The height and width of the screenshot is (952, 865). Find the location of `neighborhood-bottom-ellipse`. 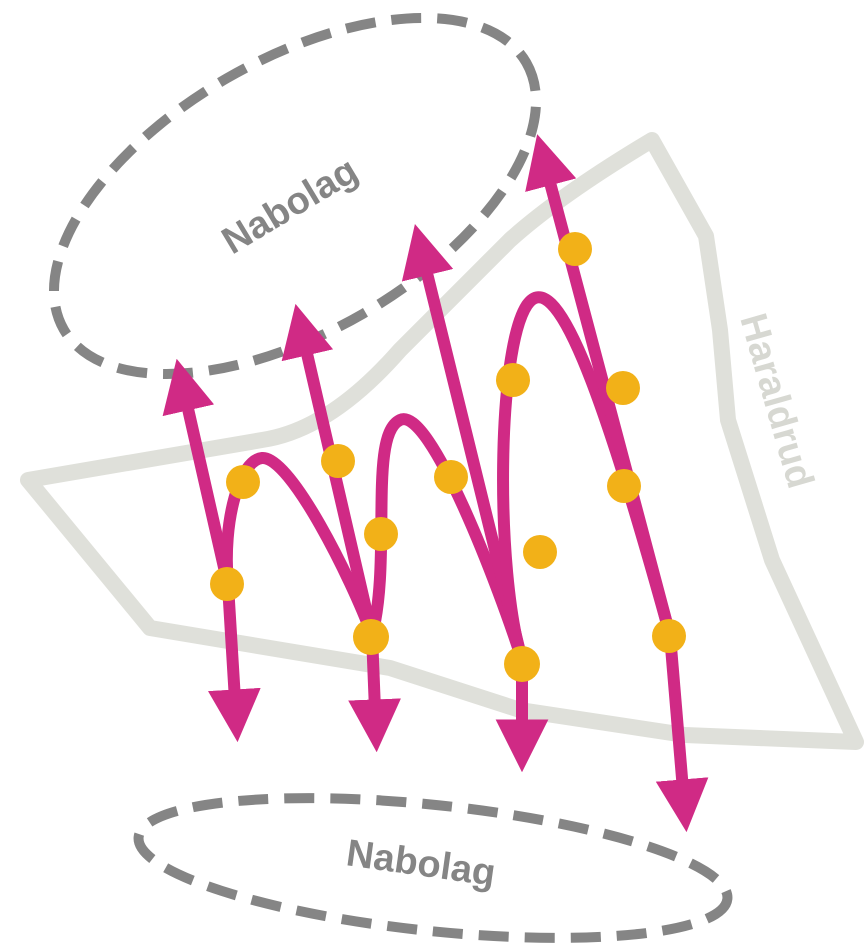

neighborhood-bottom-ellipse is located at coordinates (433, 868).